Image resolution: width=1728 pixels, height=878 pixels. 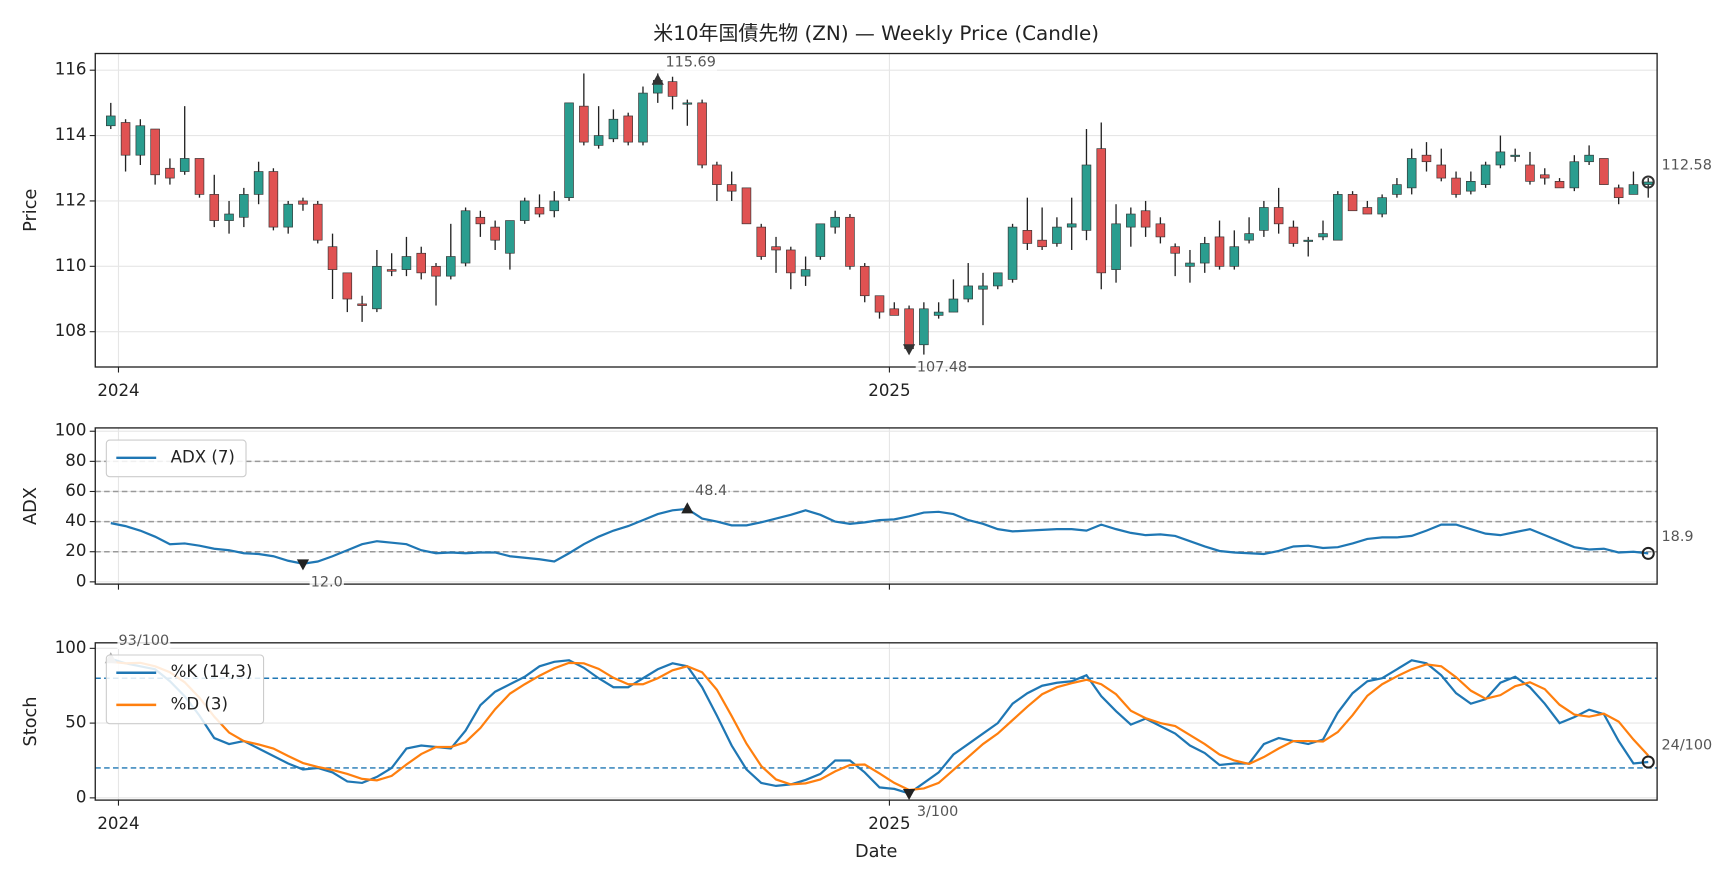 I want to click on x-axis-label: Date, so click(x=876, y=852).